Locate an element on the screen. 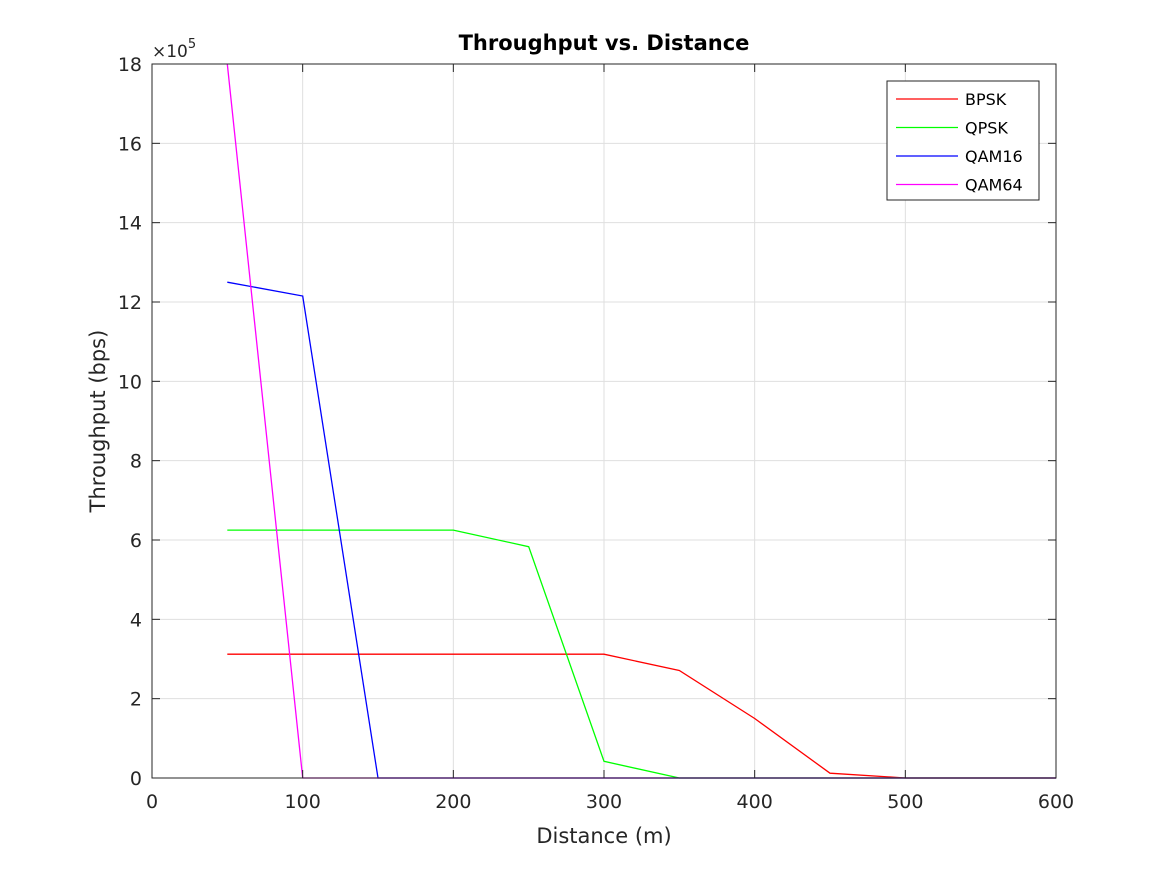 The height and width of the screenshot is (875, 1167). y-tick-label: 2 is located at coordinates (136, 700).